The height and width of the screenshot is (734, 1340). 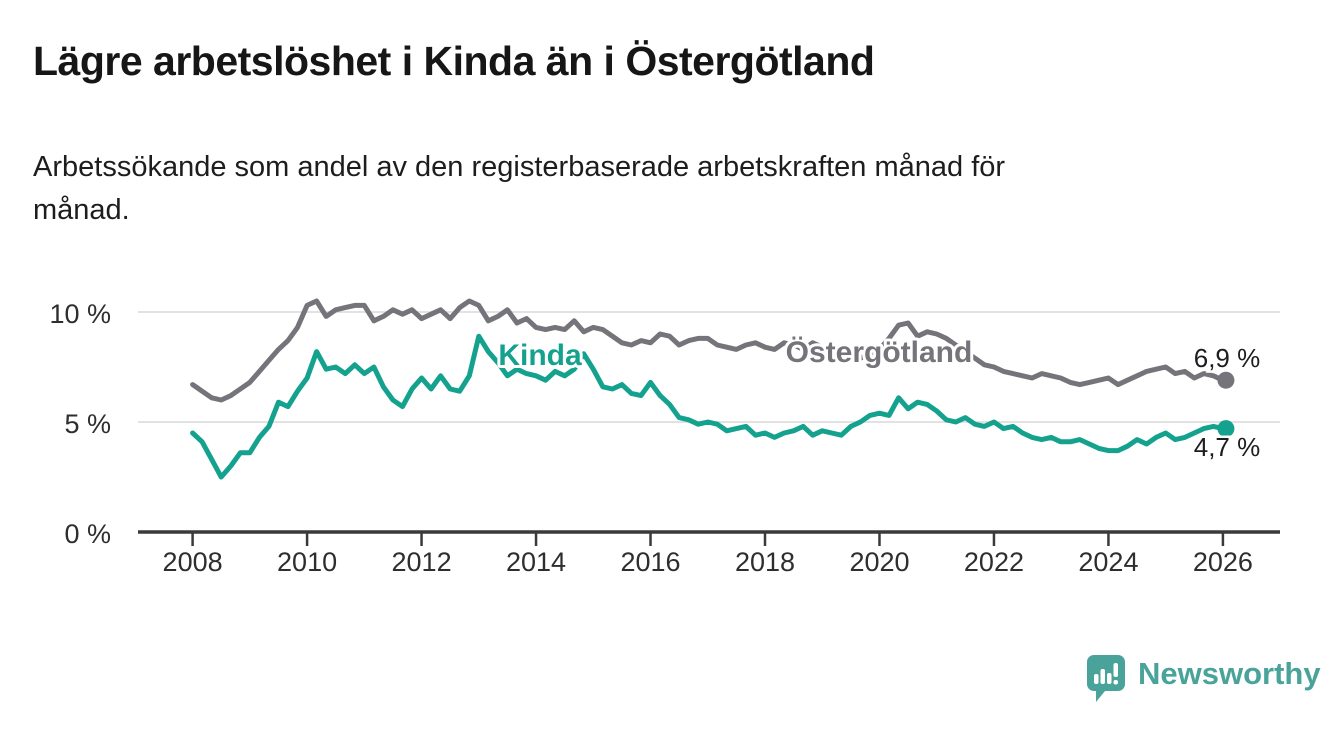 What do you see at coordinates (879, 562) in the screenshot?
I see `x-tick-label: 2020` at bounding box center [879, 562].